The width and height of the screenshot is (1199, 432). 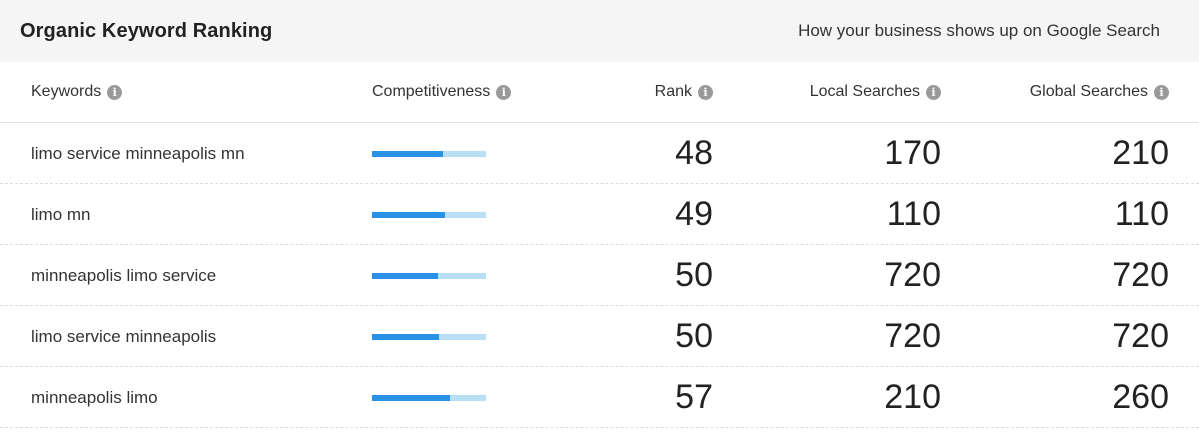 What do you see at coordinates (864, 91) in the screenshot?
I see `column-header-local-searches-label: Local Searches` at bounding box center [864, 91].